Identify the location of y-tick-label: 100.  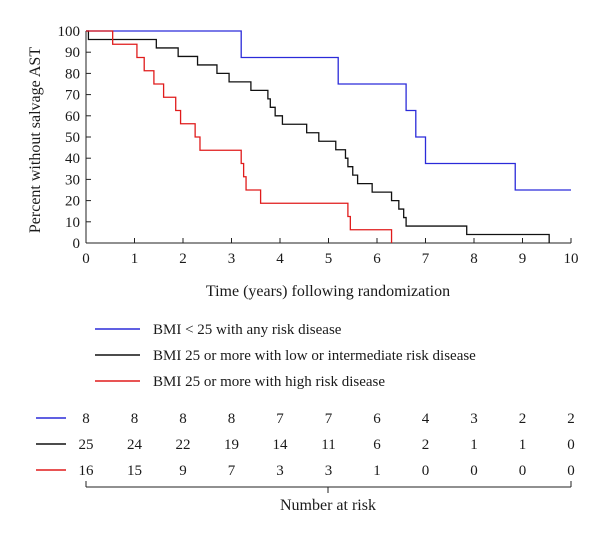
(69, 32).